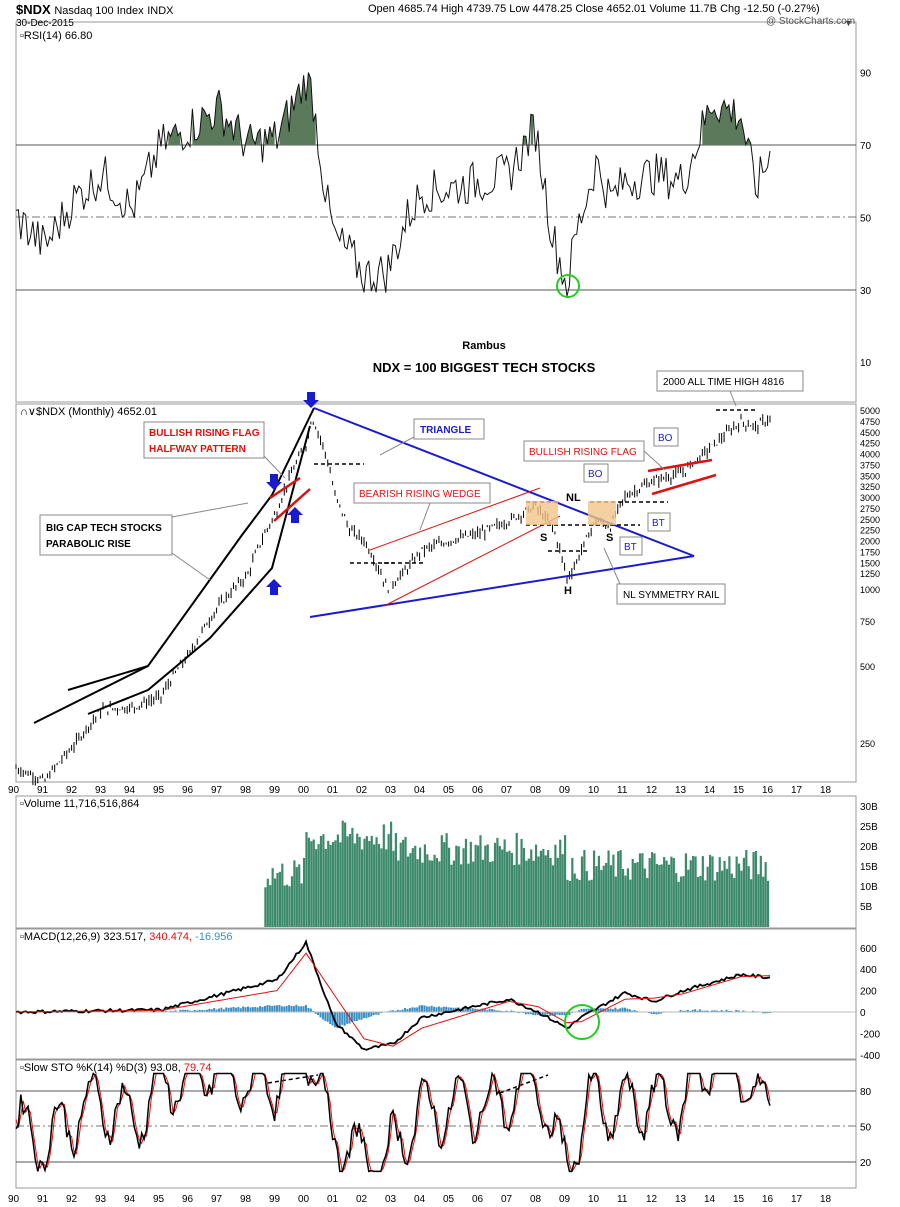  I want to click on price-tick: 2500, so click(870, 520).